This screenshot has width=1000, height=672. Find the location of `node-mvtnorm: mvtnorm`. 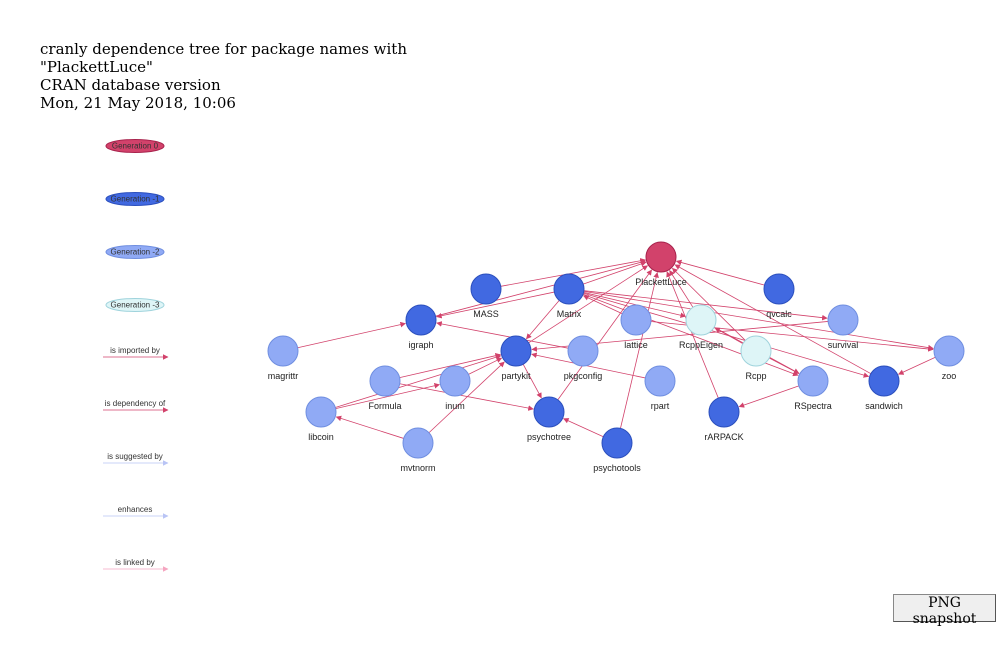

node-mvtnorm: mvtnorm is located at coordinates (418, 450).